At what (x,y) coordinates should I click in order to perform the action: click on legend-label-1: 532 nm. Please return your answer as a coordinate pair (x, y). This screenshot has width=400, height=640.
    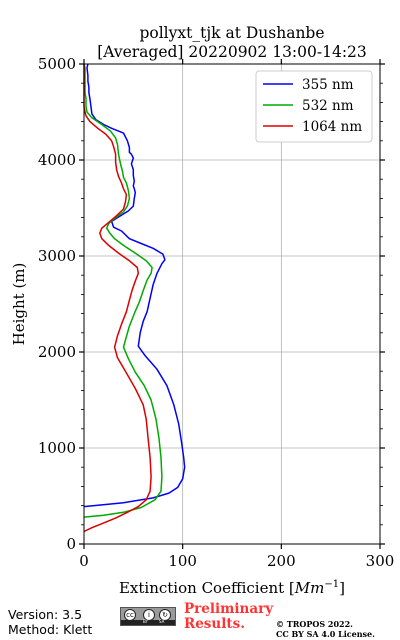
    Looking at the image, I should click on (328, 106).